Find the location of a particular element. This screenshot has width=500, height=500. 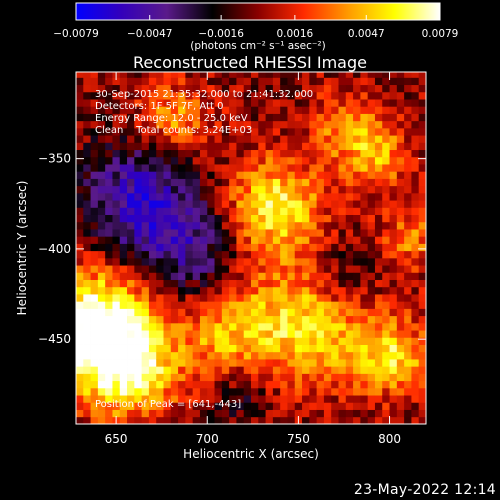

colorbar-tick-label: −0.0016 is located at coordinates (221, 34).